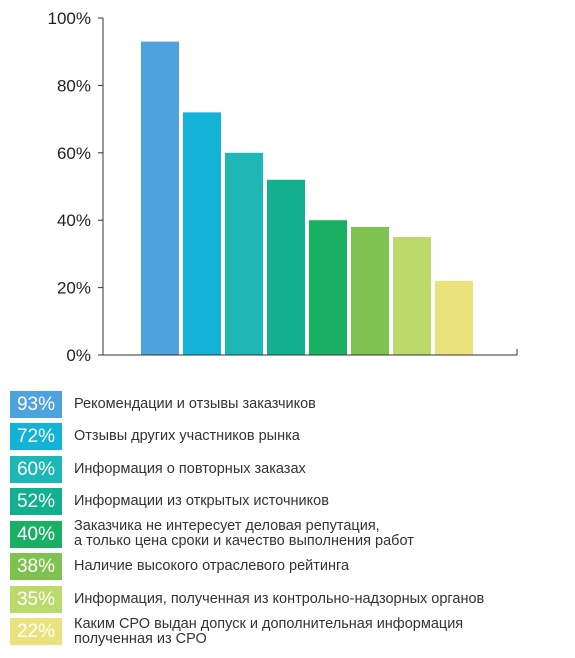 This screenshot has height=658, width=575. Describe the element at coordinates (69, 18) in the screenshot. I see `y-tick-label: 100%` at that location.